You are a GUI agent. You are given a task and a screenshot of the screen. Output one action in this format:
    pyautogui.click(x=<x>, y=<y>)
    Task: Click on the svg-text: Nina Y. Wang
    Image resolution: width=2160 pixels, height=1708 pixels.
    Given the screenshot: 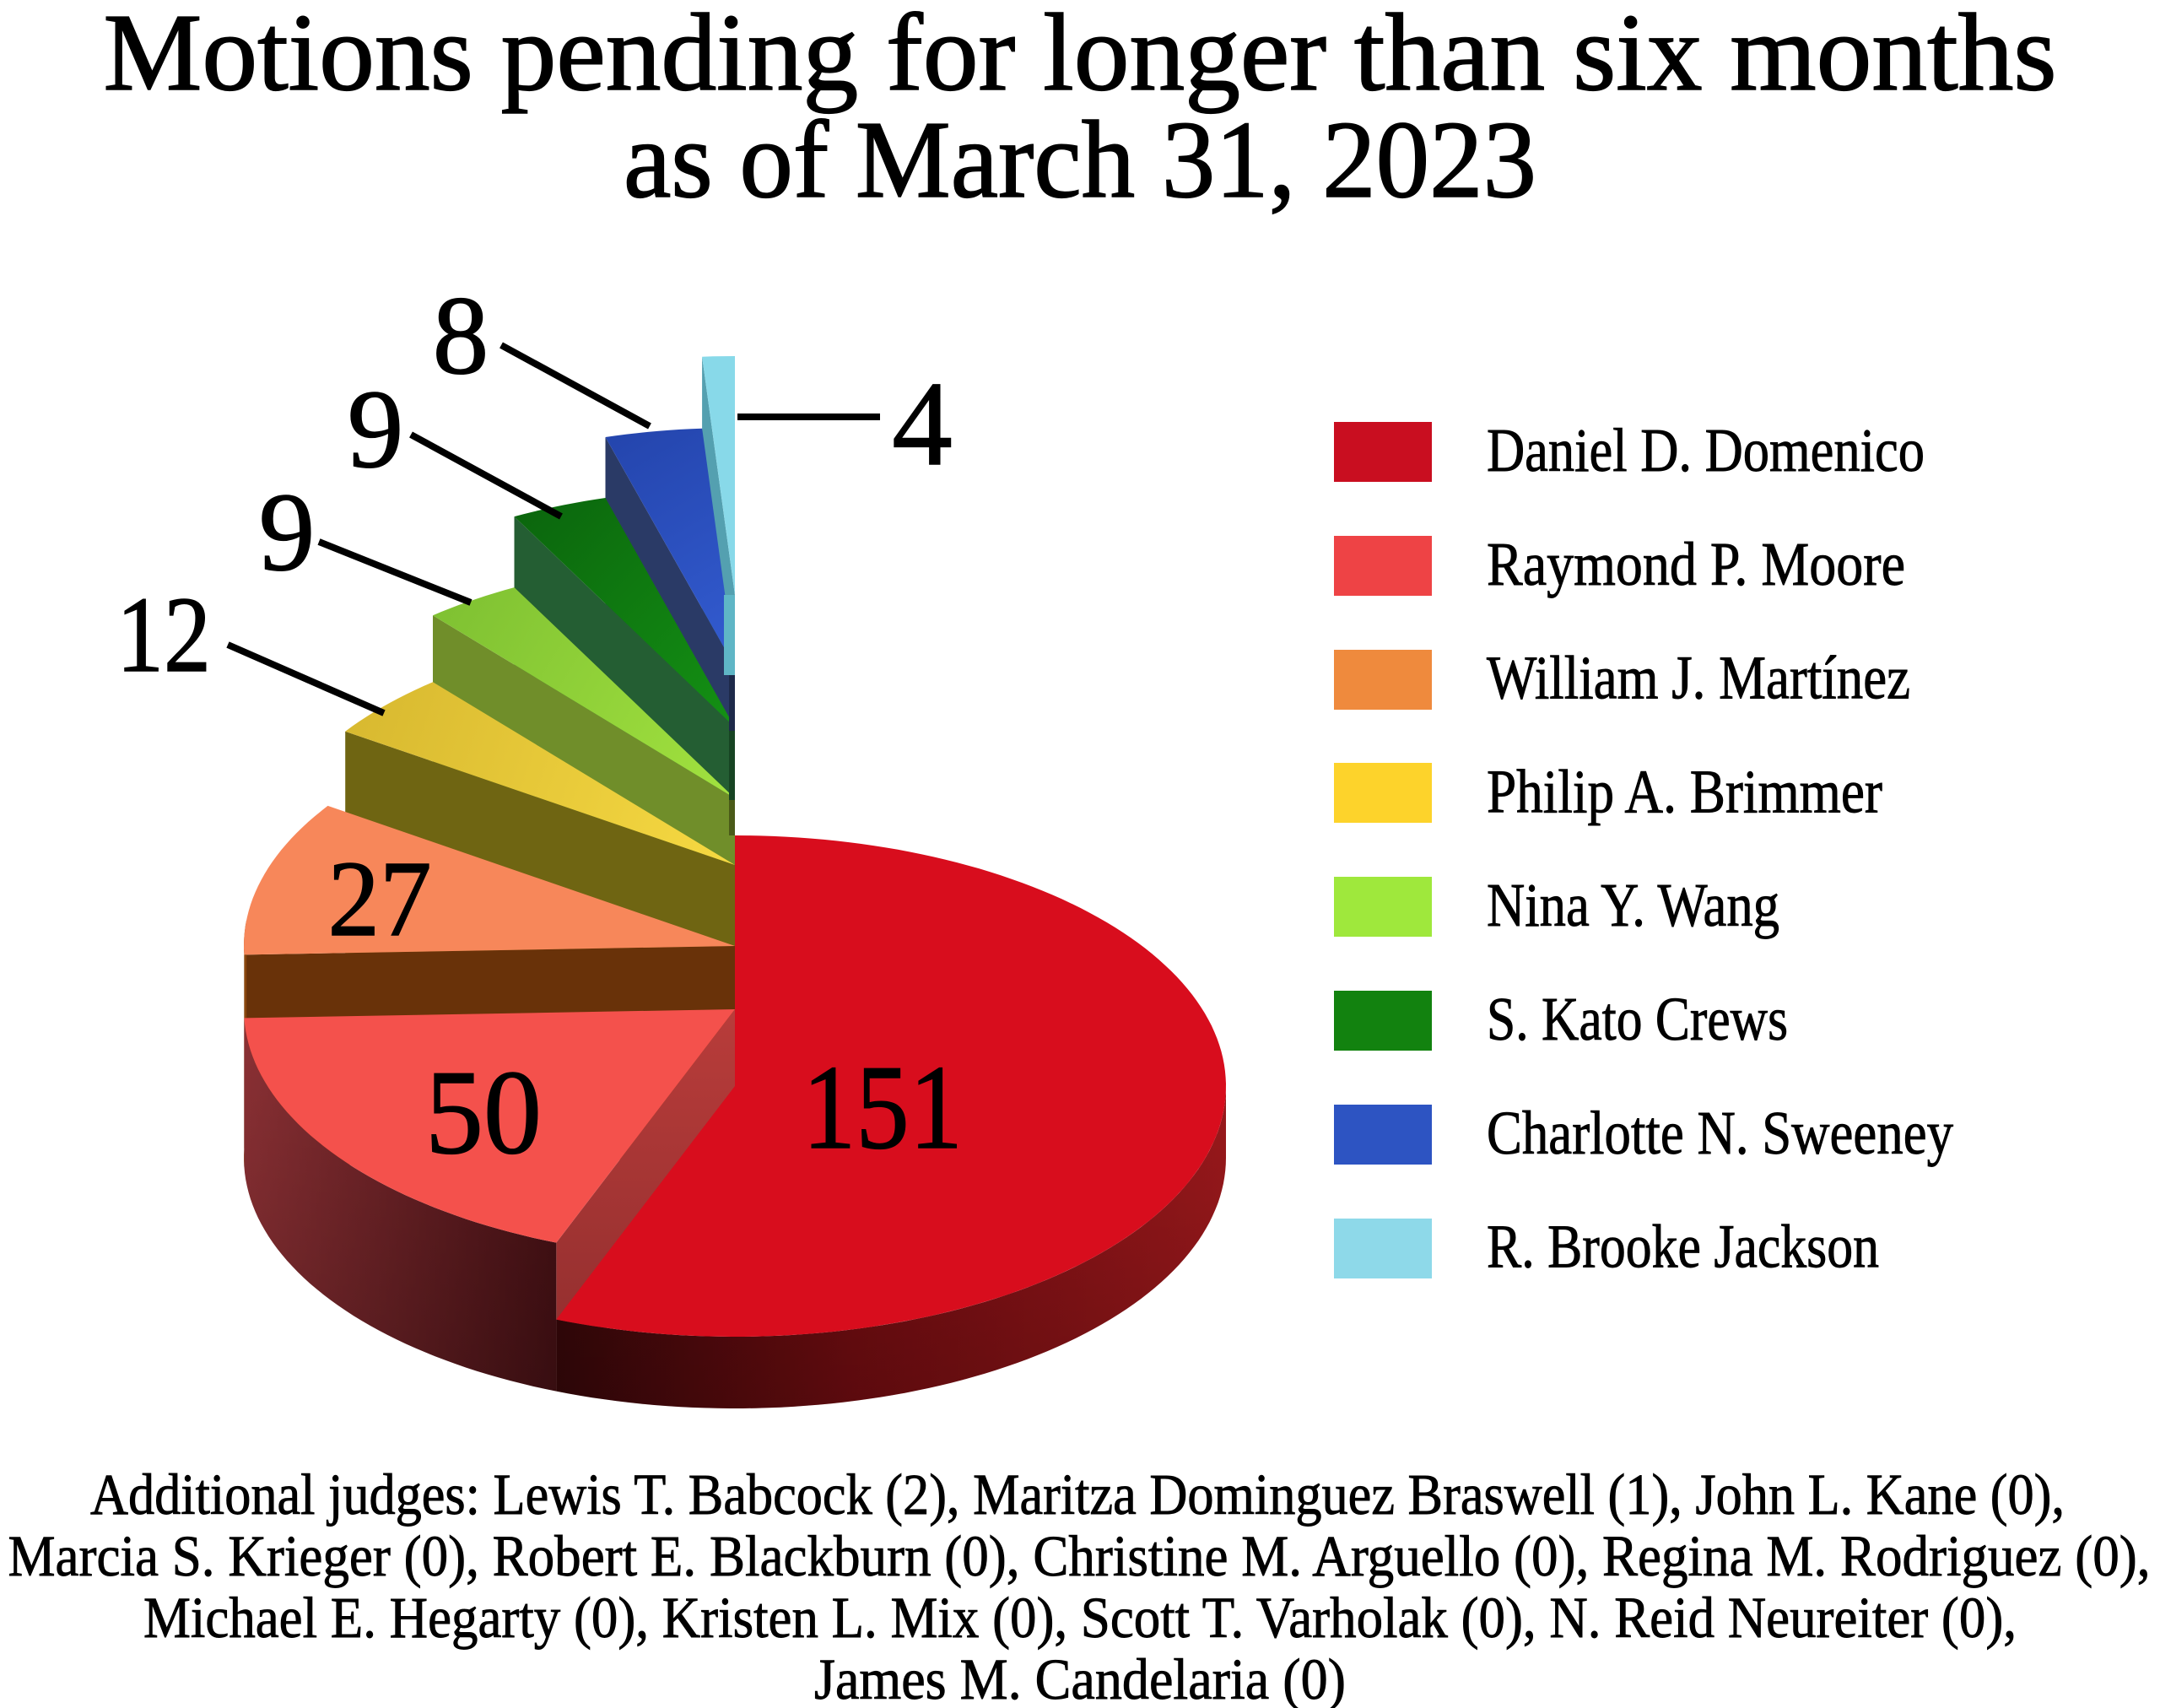 What is the action you would take?
    pyautogui.click(x=1633, y=905)
    